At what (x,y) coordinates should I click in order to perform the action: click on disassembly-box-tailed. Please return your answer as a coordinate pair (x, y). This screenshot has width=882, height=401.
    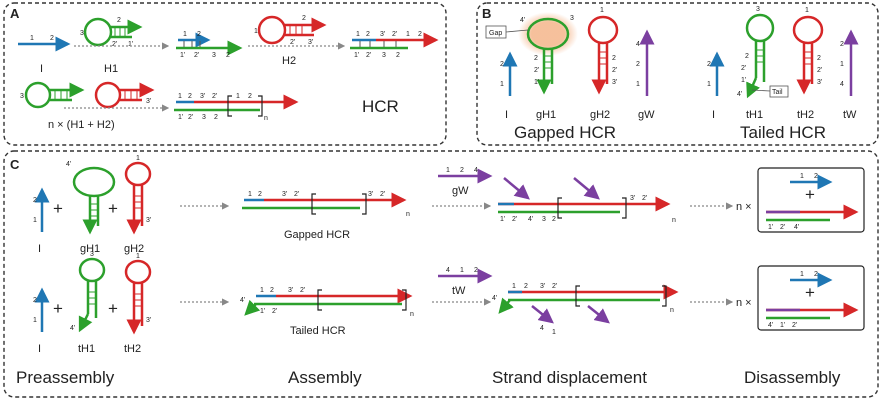
    Looking at the image, I should click on (811, 298).